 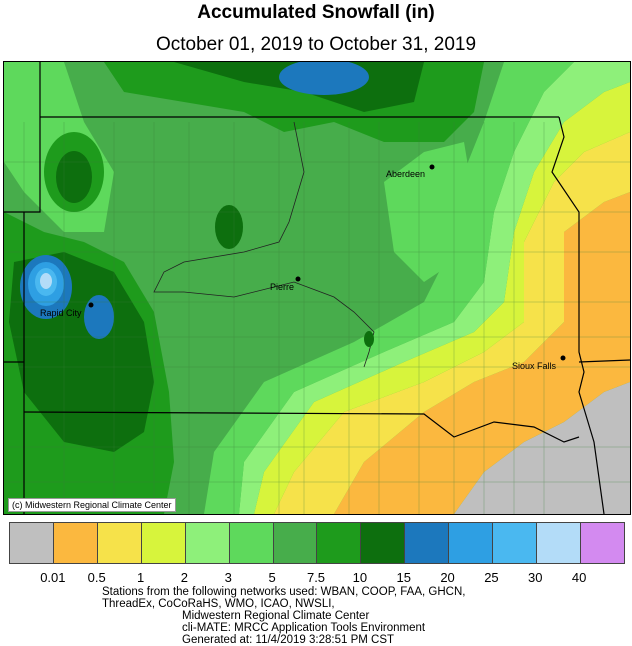 What do you see at coordinates (360, 577) in the screenshot?
I see `legend-label-7: 10` at bounding box center [360, 577].